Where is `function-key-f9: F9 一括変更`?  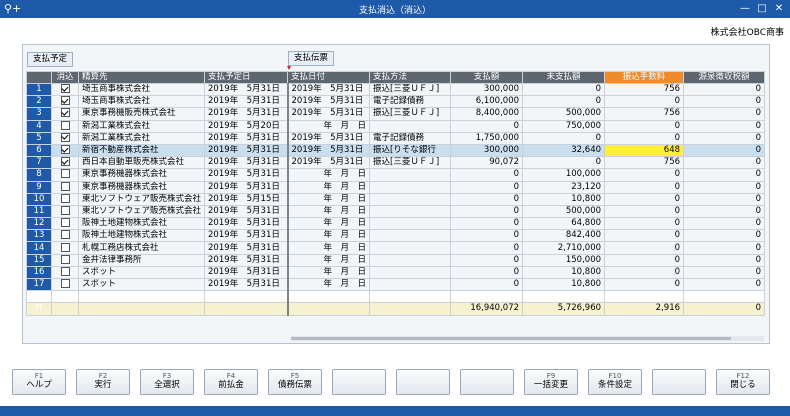
function-key-f9: F9 一括変更 is located at coordinates (551, 382).